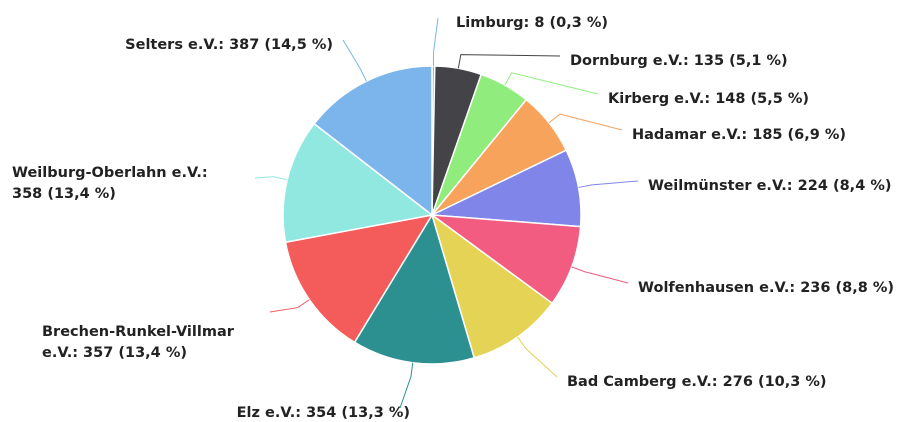 The width and height of the screenshot is (904, 422). Describe the element at coordinates (110, 173) in the screenshot. I see `label-line: Weilburg-Oberlahn e.V.:` at that location.